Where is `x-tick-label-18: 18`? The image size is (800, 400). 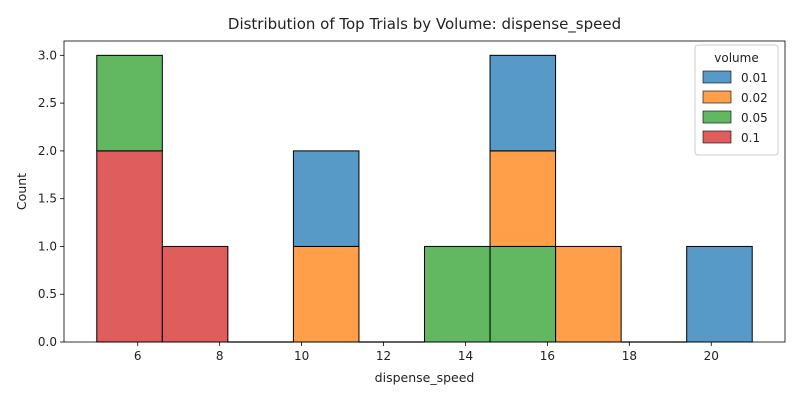
x-tick-label-18: 18 is located at coordinates (629, 356).